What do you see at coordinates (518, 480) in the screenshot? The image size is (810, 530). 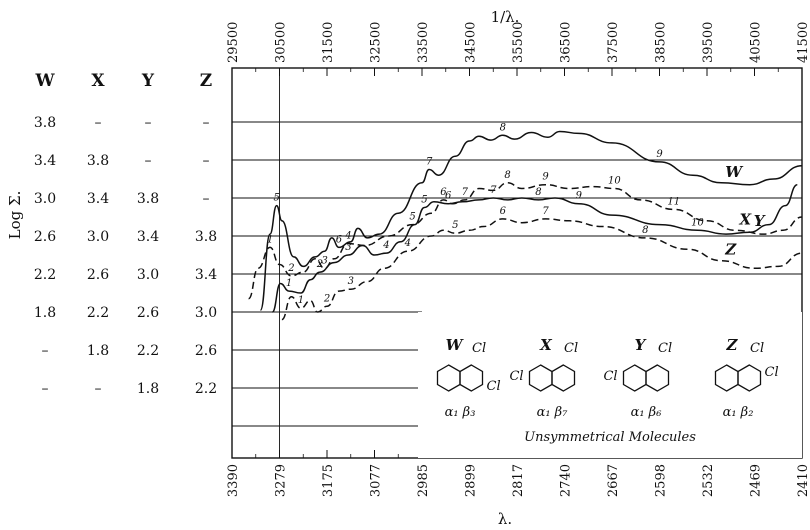 I see `bottom-tick-label: 2817` at bounding box center [518, 480].